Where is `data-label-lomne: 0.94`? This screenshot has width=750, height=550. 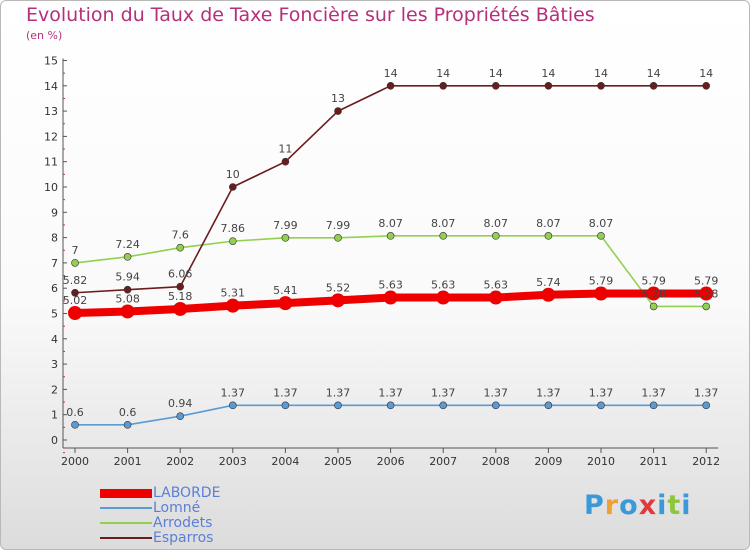
data-label-lomne: 0.94 is located at coordinates (180, 403).